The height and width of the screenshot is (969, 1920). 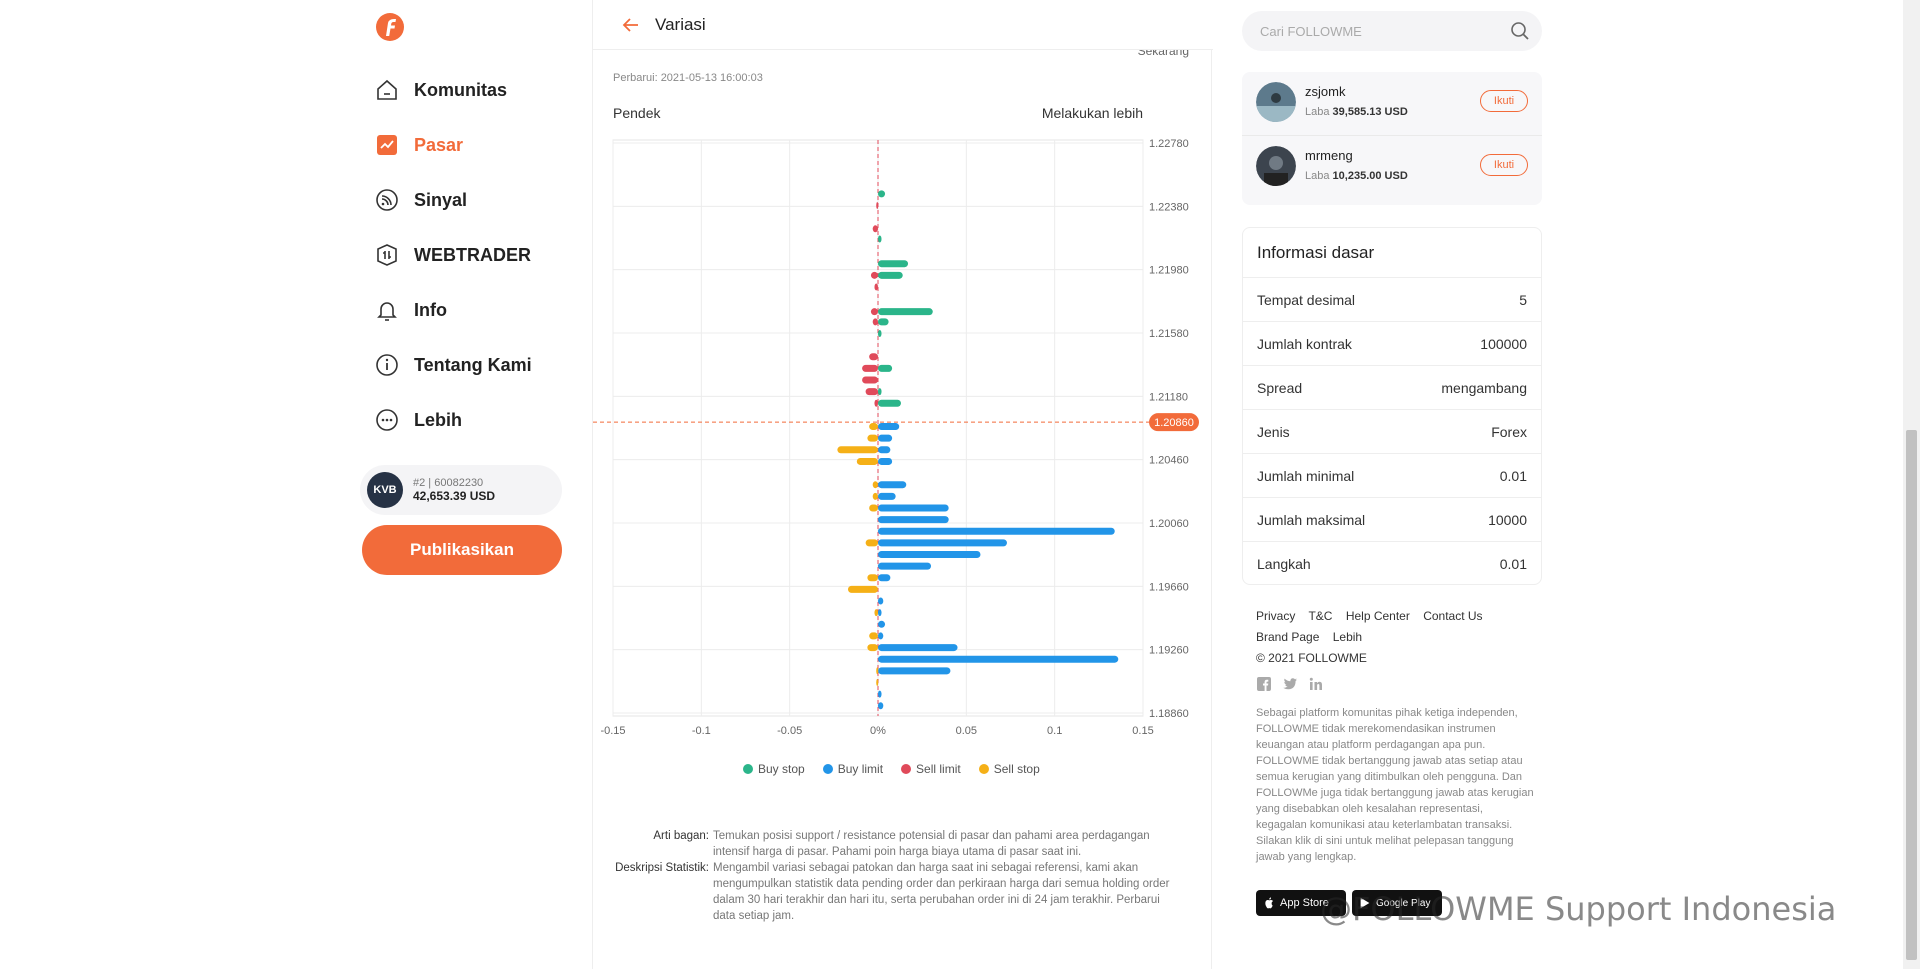 What do you see at coordinates (1288, 637) in the screenshot?
I see `footer-link-brand-page: Brand Page` at bounding box center [1288, 637].